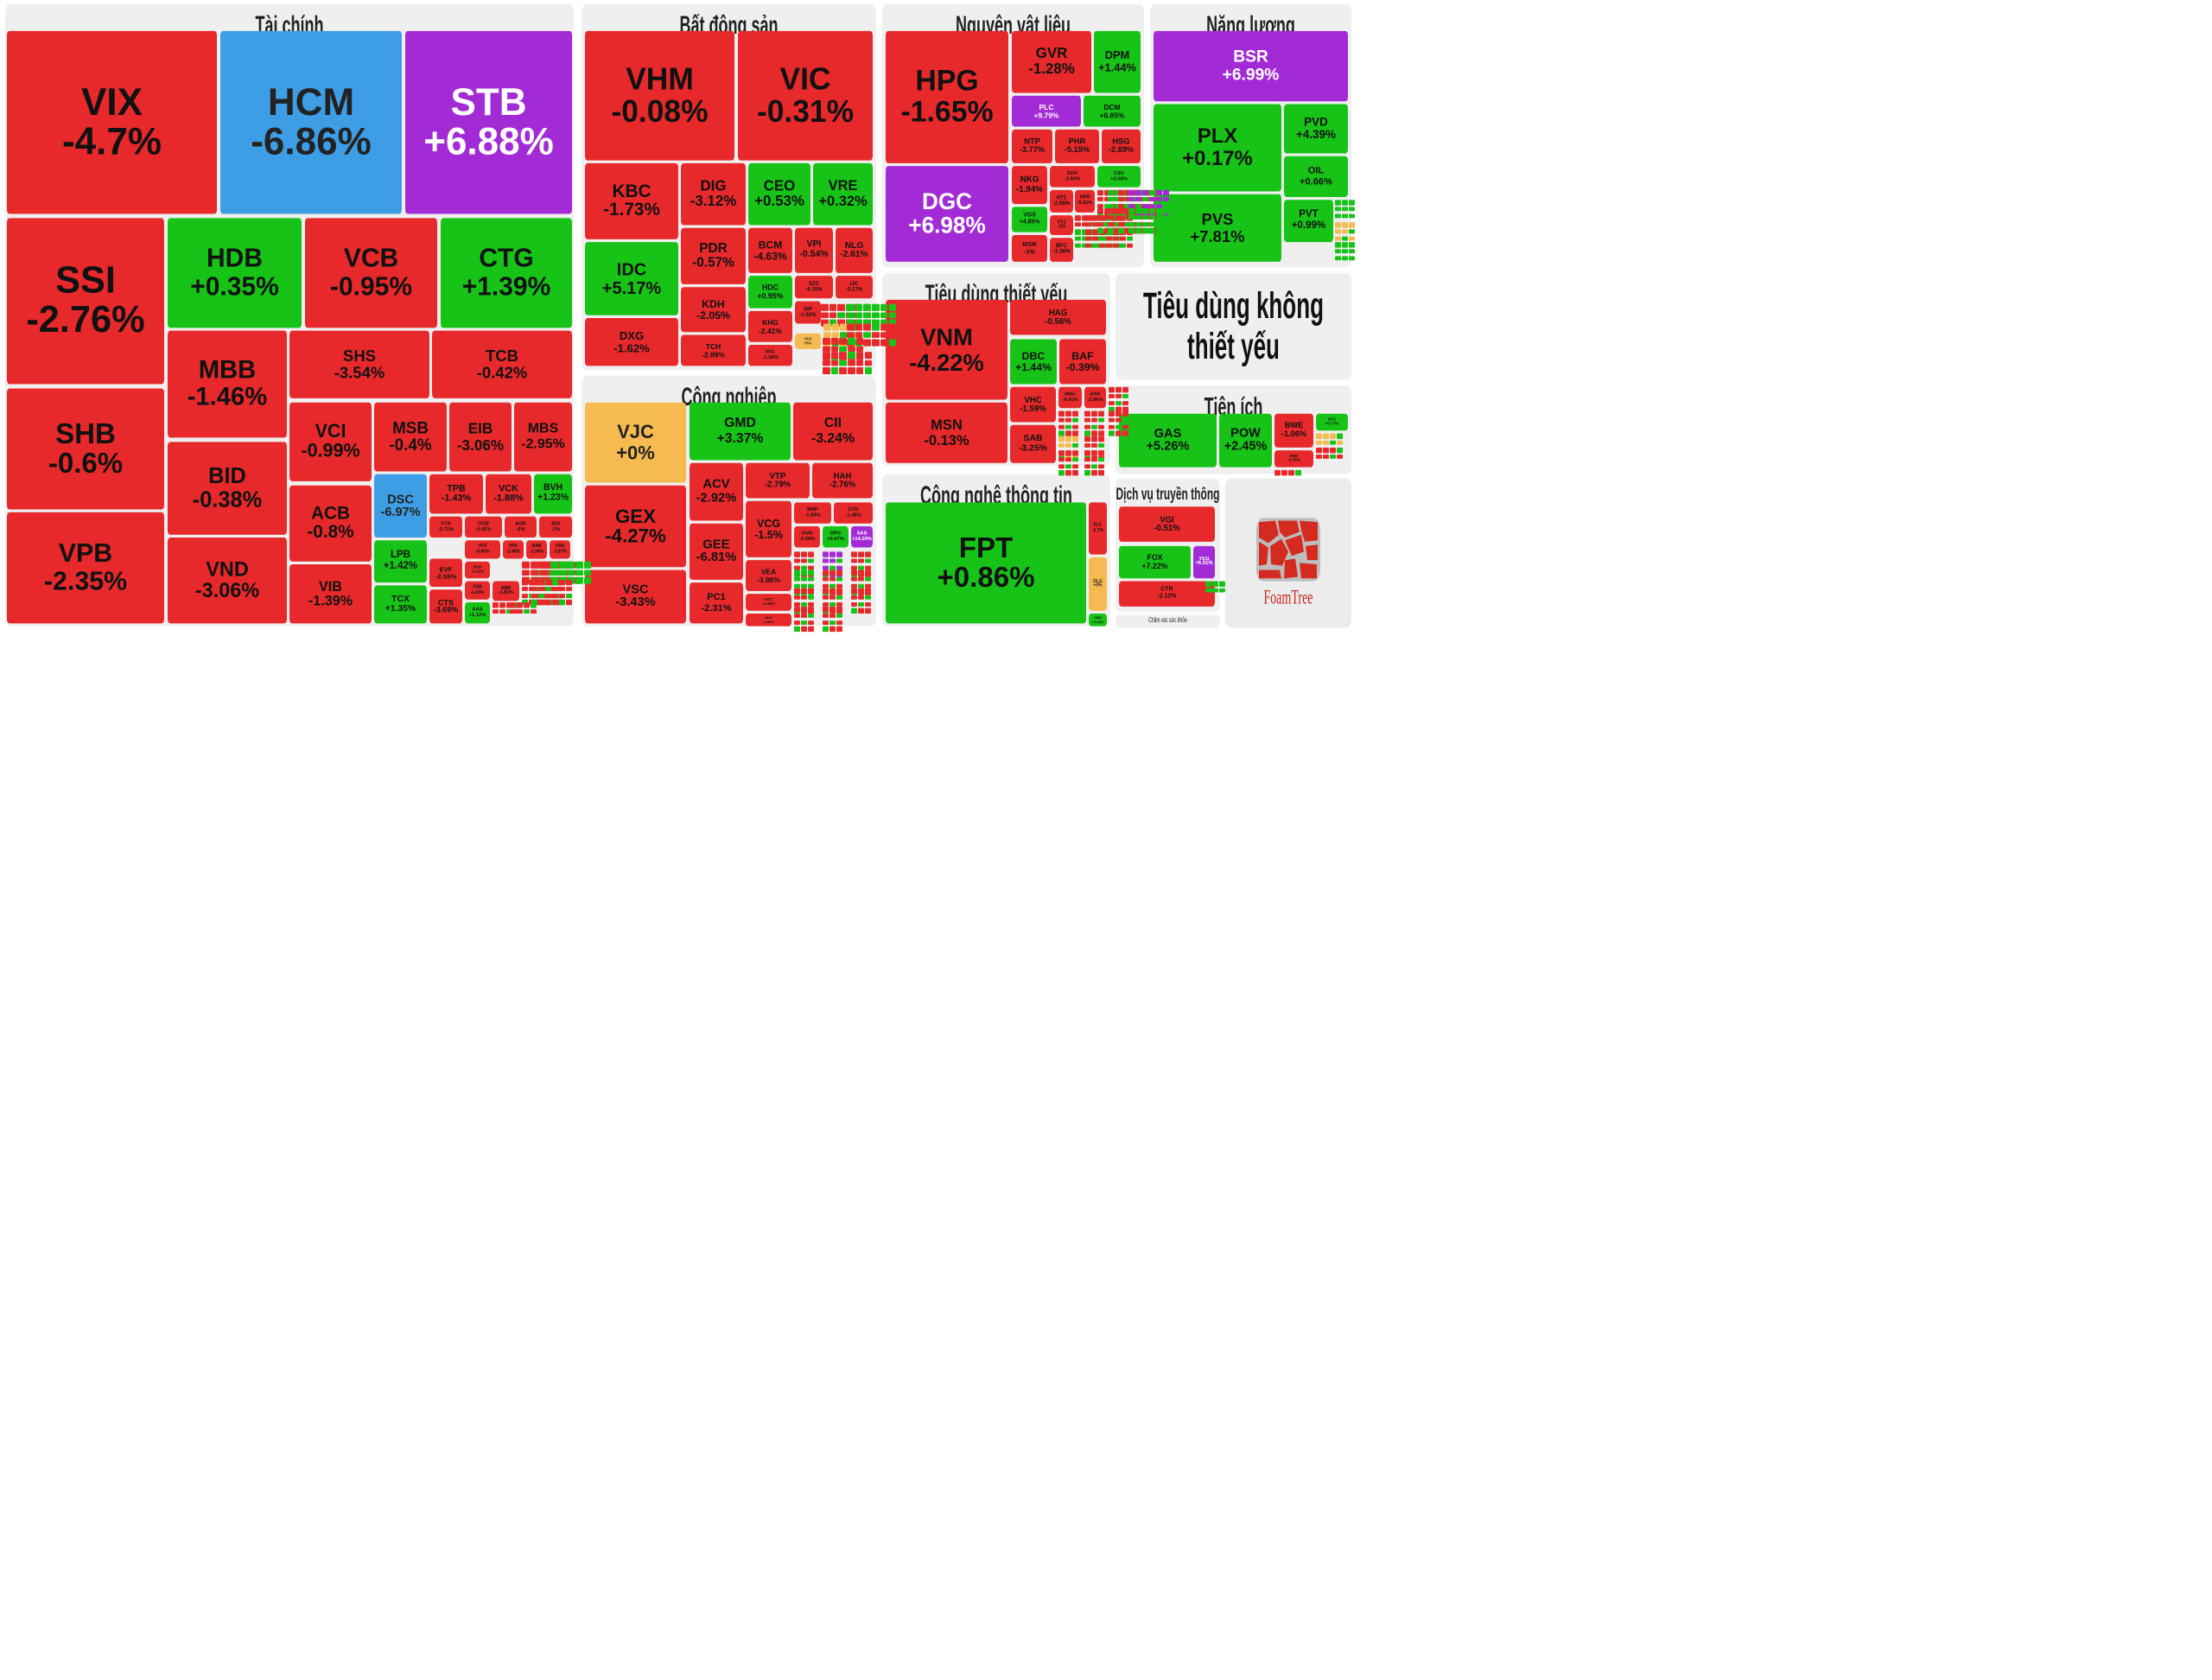  What do you see at coordinates (446, 527) in the screenshot?
I see `tile-fts: FTS -2.71%` at bounding box center [446, 527].